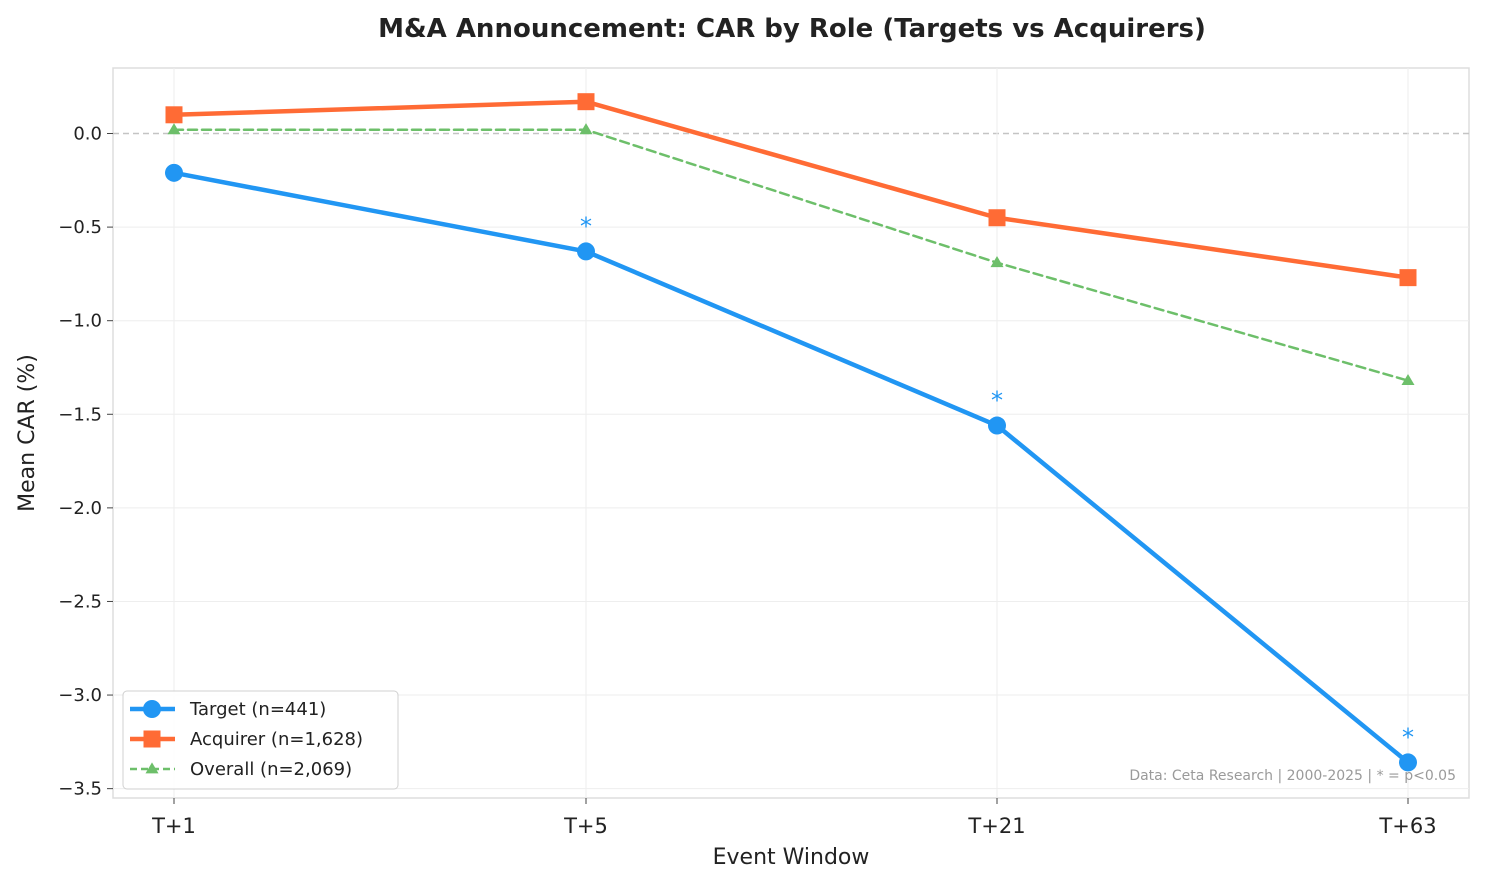 The width and height of the screenshot is (1485, 885). Describe the element at coordinates (80, 414) in the screenshot. I see `y-tick-label: −1.5` at that location.